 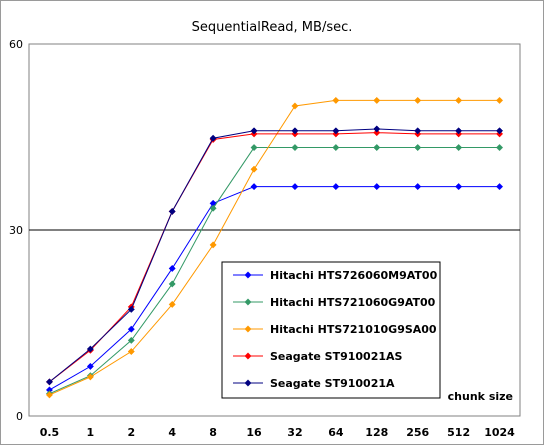 I want to click on x-tick-label: 1, so click(x=91, y=432).